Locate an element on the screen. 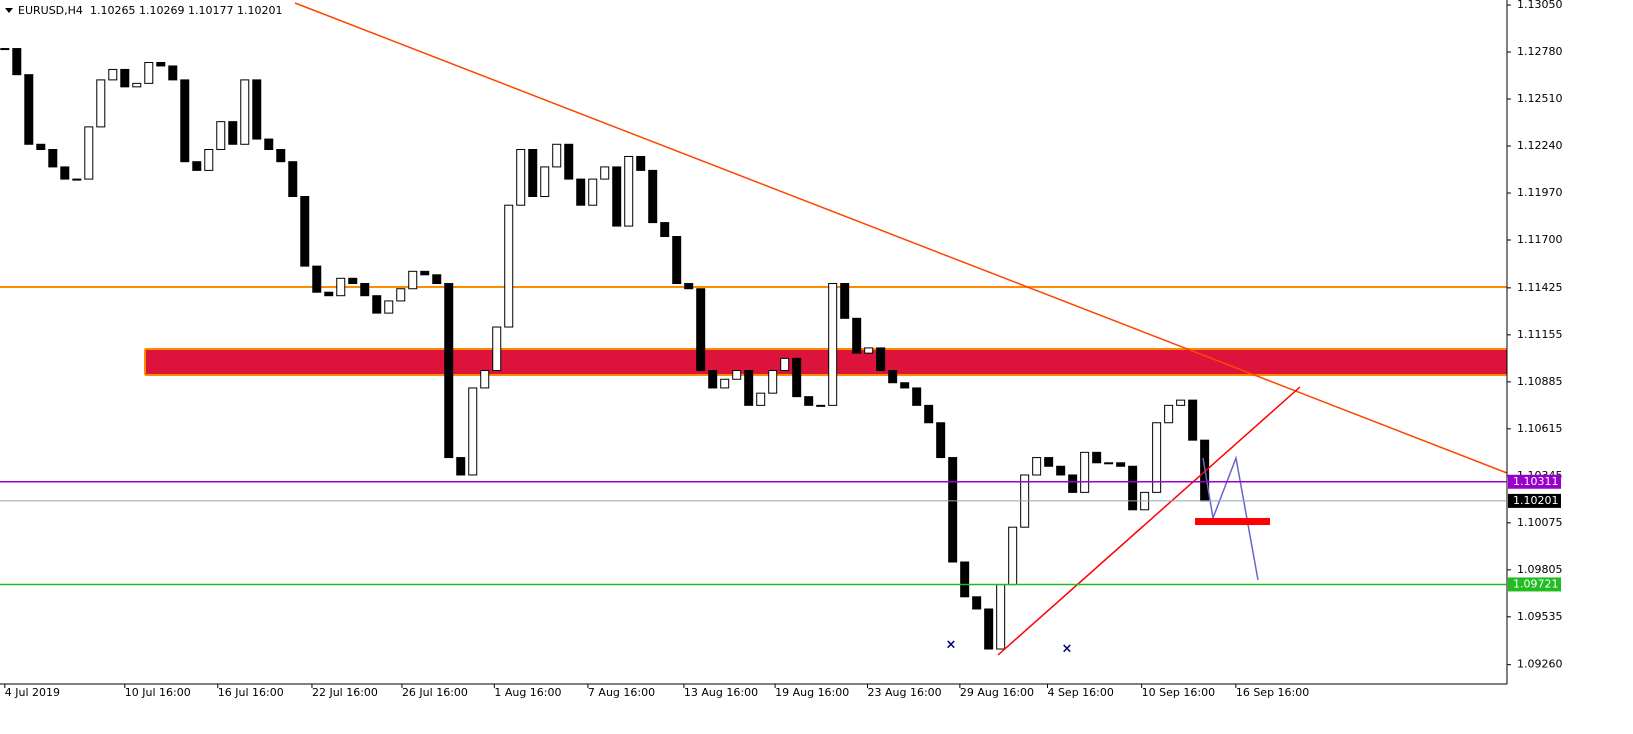 This screenshot has height=734, width=1633. x-tick-label: 16 Sep 16:00 is located at coordinates (1272, 692).